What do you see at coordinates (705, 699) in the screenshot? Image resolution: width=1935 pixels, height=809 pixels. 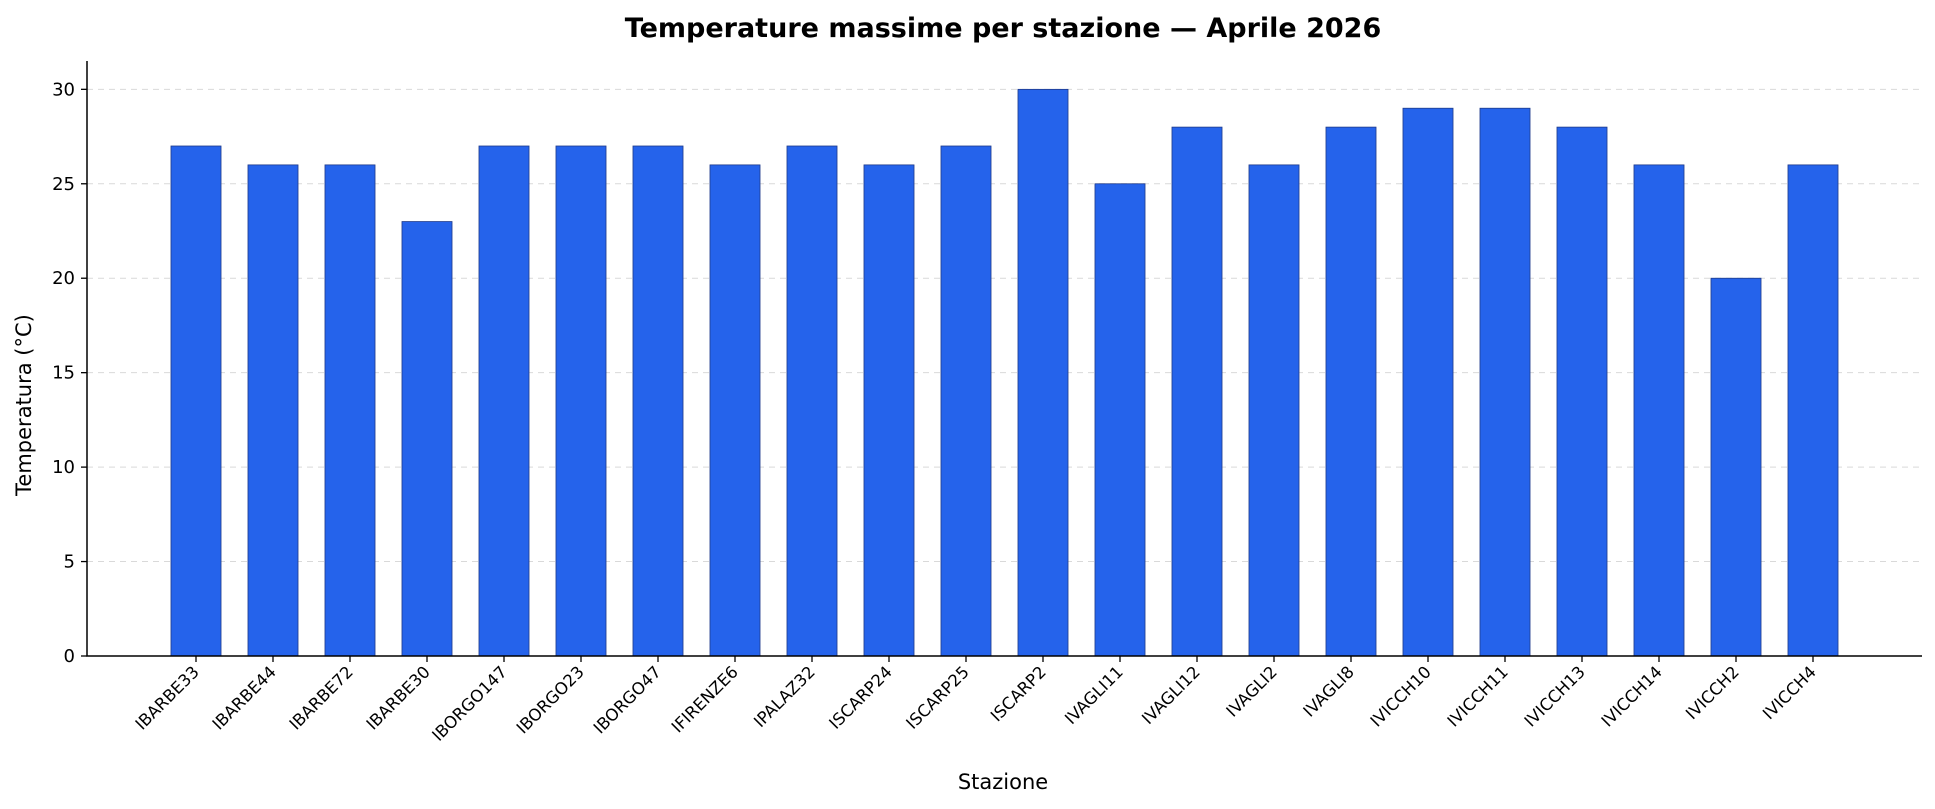 I see `x-tick-label: IFIRENZE6` at bounding box center [705, 699].